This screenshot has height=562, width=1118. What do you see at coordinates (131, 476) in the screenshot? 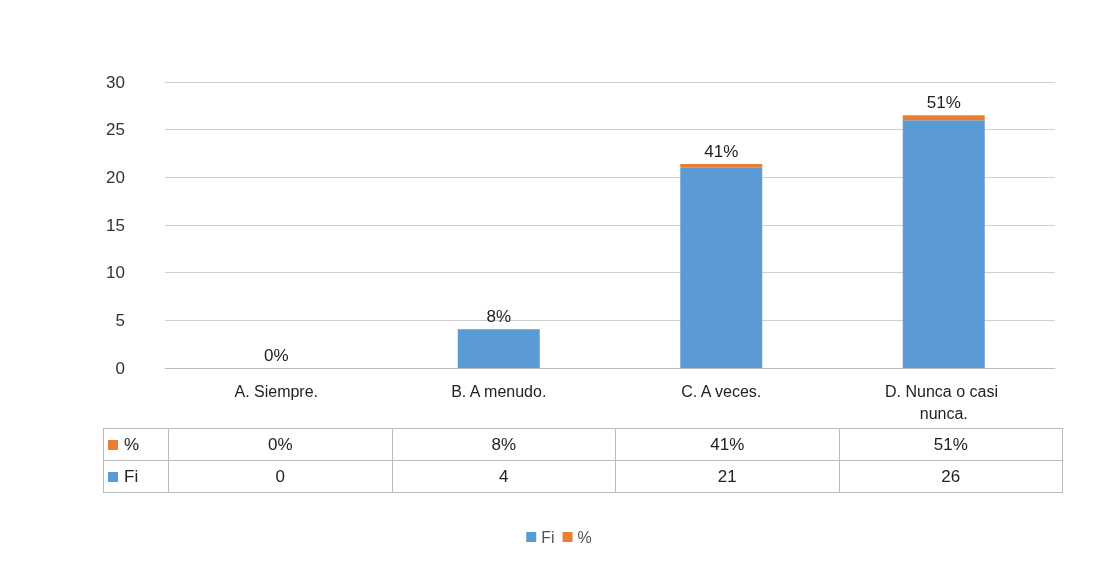
I see `text: Fi` at bounding box center [131, 476].